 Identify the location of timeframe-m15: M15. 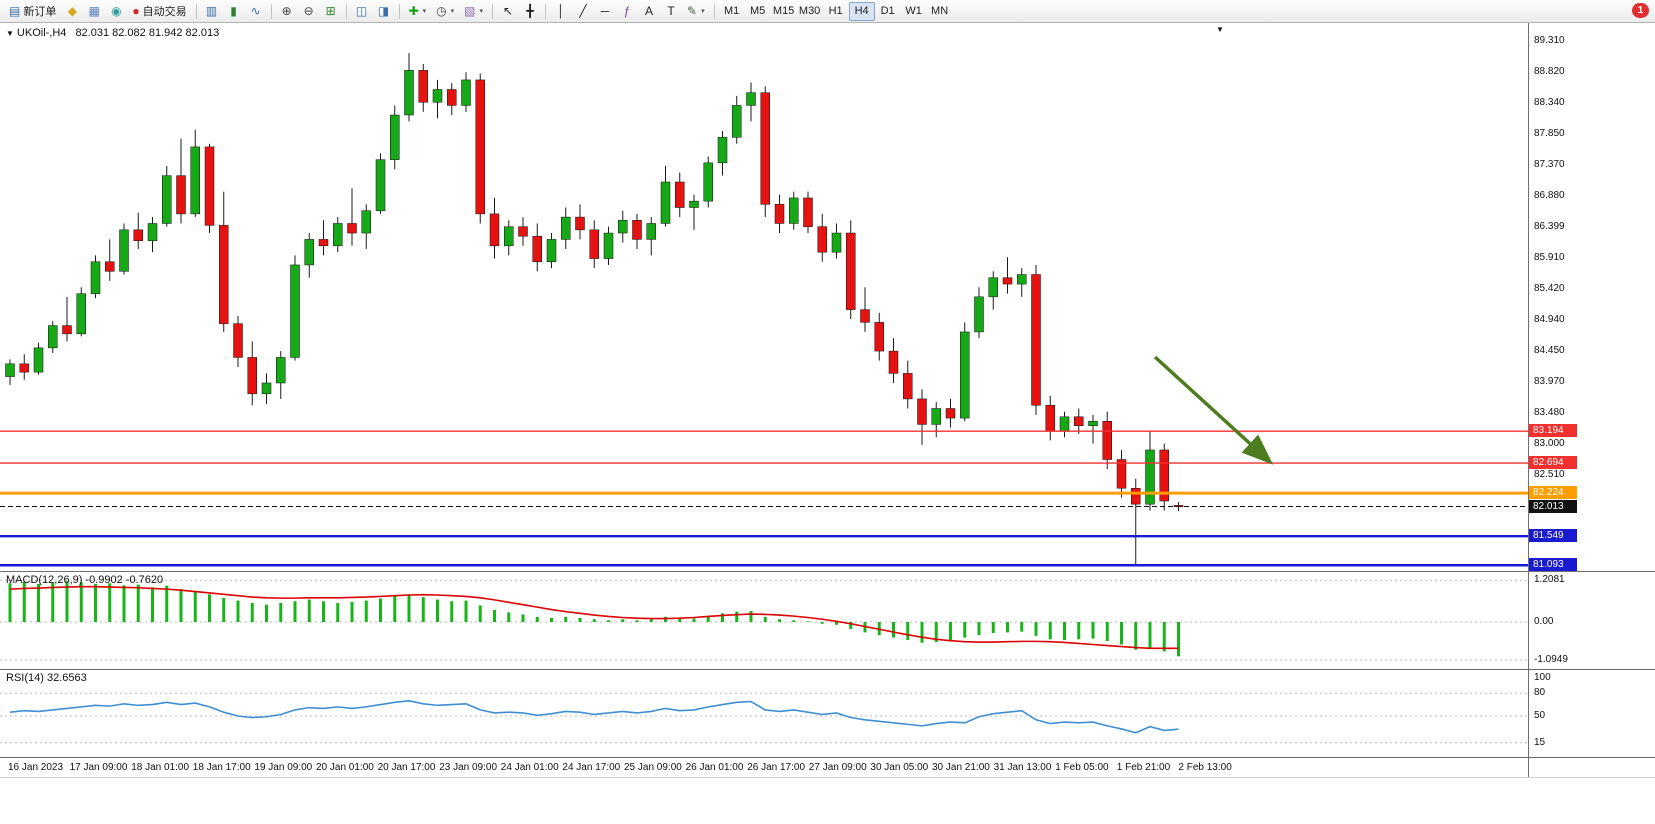
(783, 11).